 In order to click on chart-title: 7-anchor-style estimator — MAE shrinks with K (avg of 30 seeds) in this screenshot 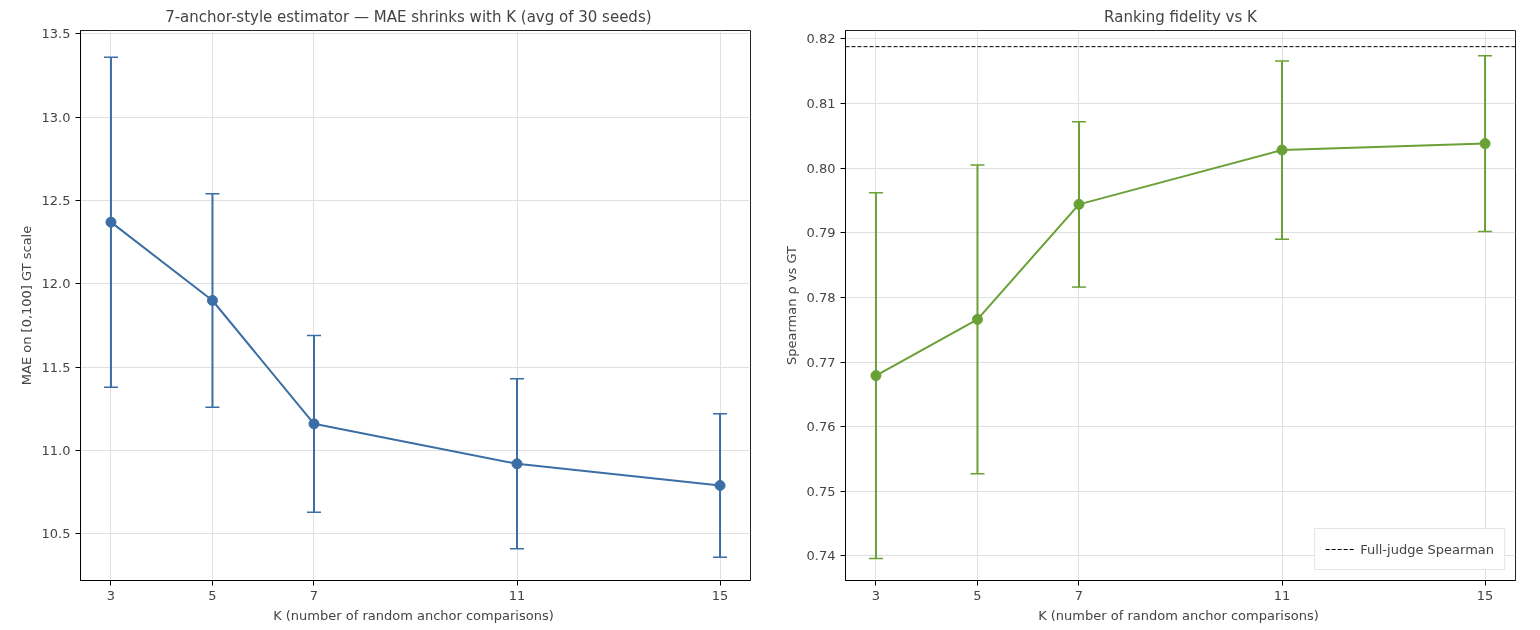, I will do `click(408, 16)`.